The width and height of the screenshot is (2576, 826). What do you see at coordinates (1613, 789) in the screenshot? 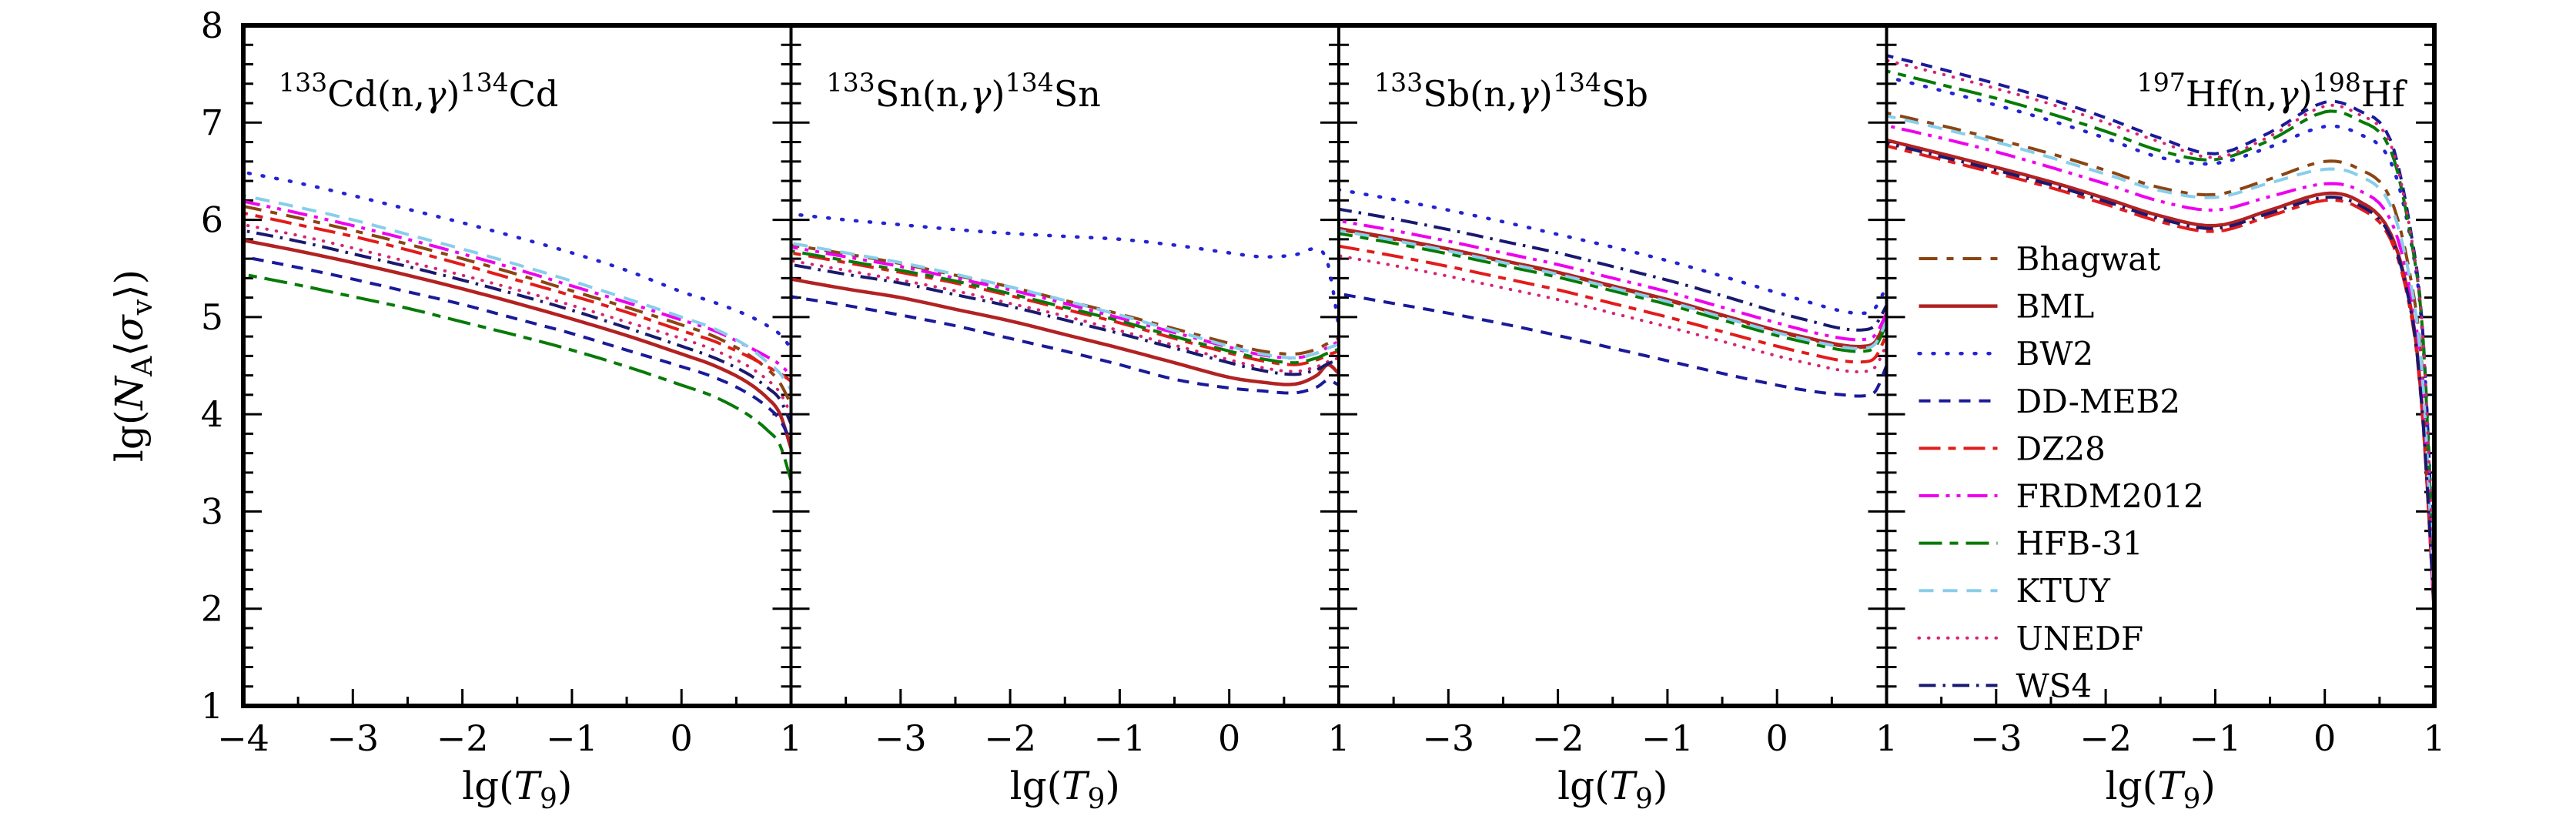
I see `x-axis-label-sb: lg(T9)` at bounding box center [1613, 789].